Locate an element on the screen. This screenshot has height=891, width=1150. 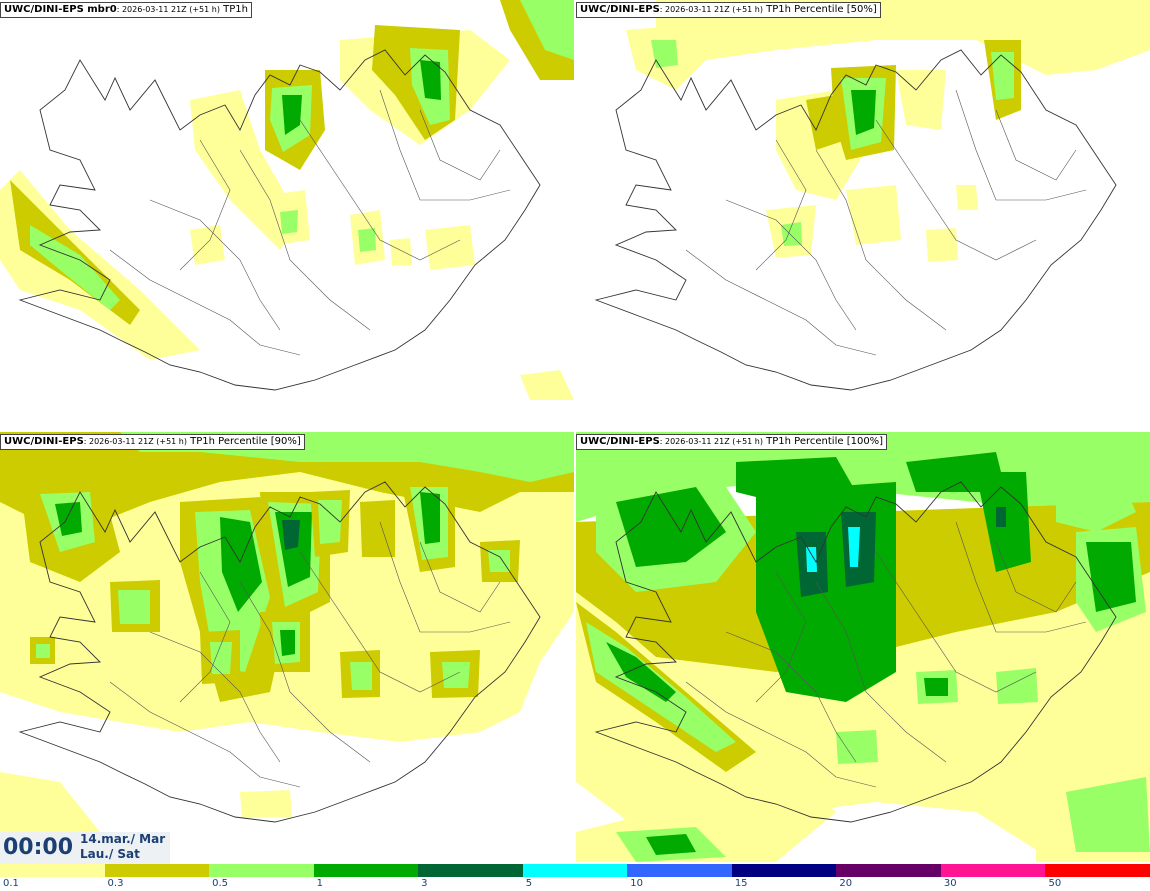
valid-date: 14.mar./ Mar is located at coordinates (123, 839).